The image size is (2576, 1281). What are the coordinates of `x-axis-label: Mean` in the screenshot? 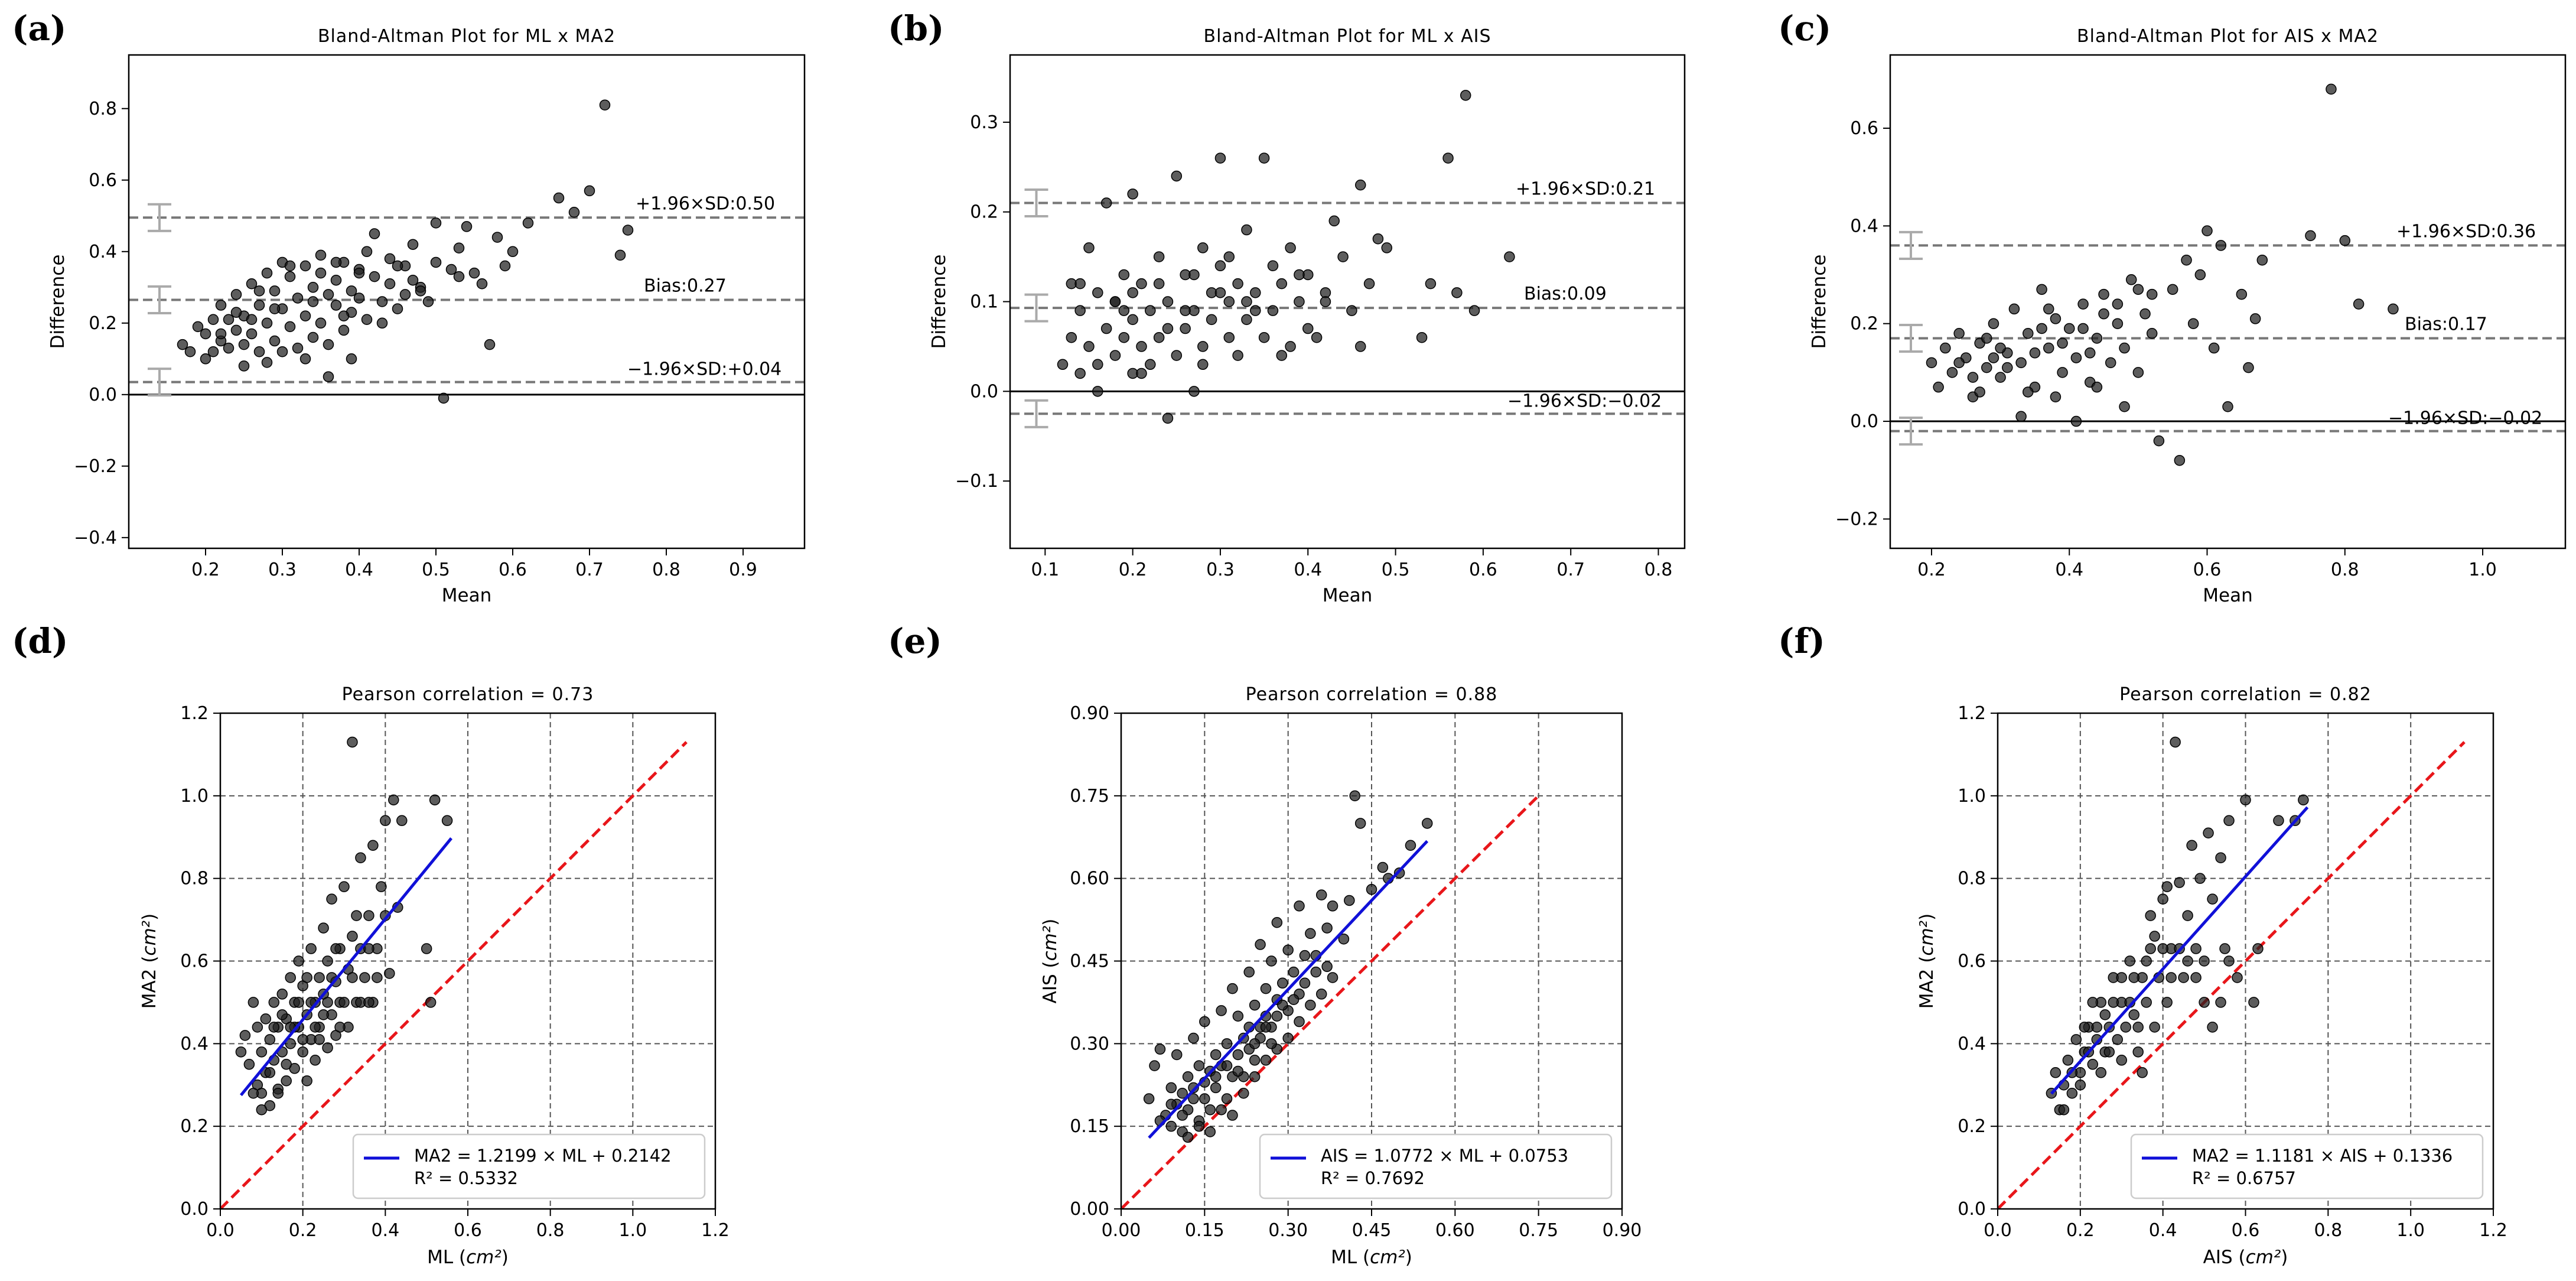 It's located at (2227, 595).